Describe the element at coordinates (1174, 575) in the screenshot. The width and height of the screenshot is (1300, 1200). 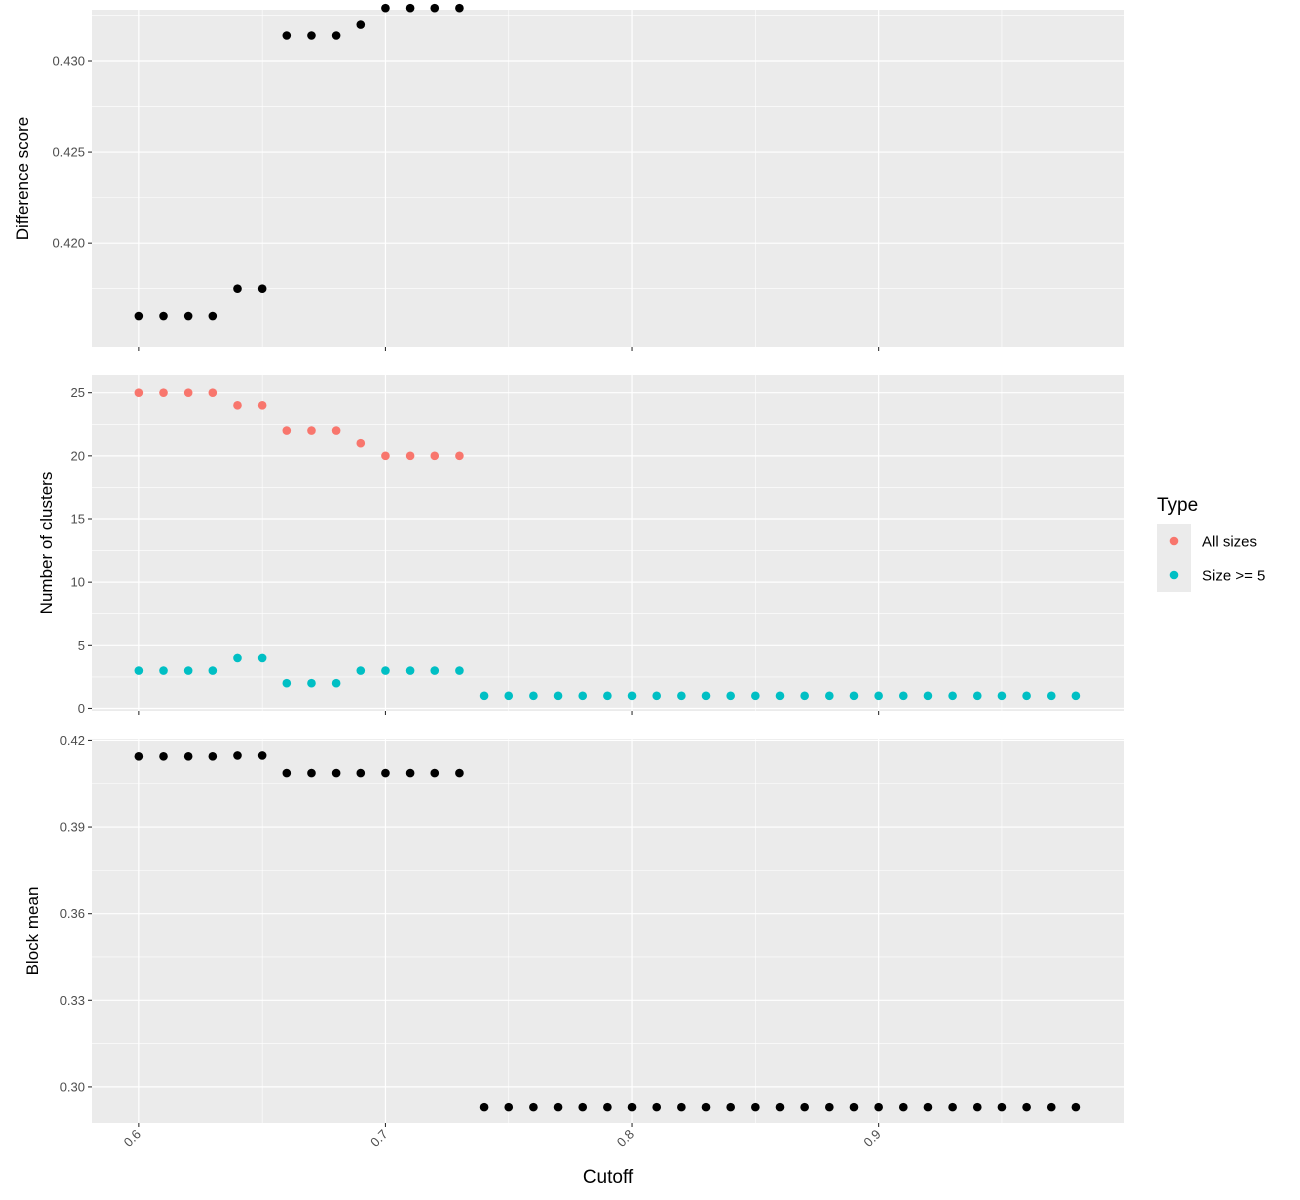
I see `legend-key-marker` at that location.